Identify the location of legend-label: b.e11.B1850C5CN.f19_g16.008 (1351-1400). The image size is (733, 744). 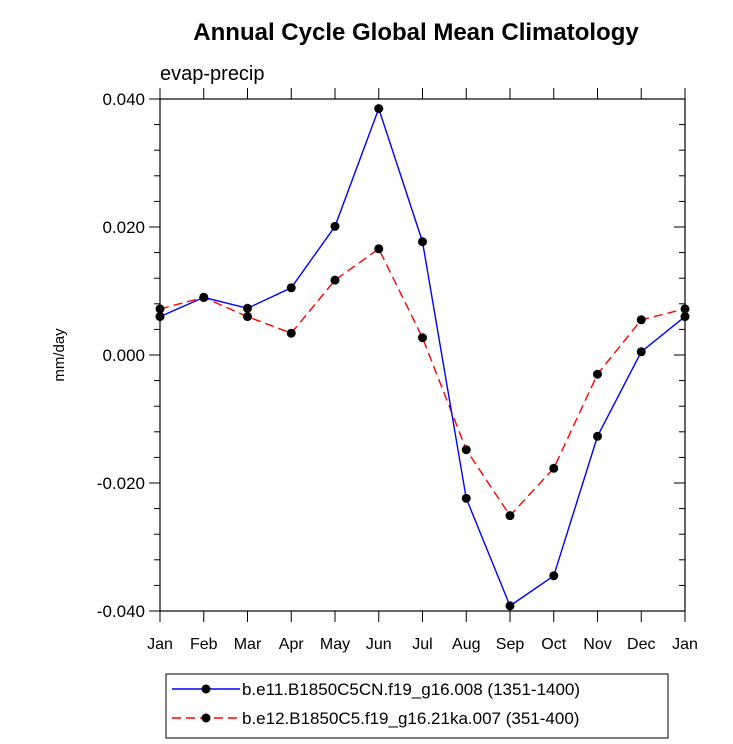
(411, 689).